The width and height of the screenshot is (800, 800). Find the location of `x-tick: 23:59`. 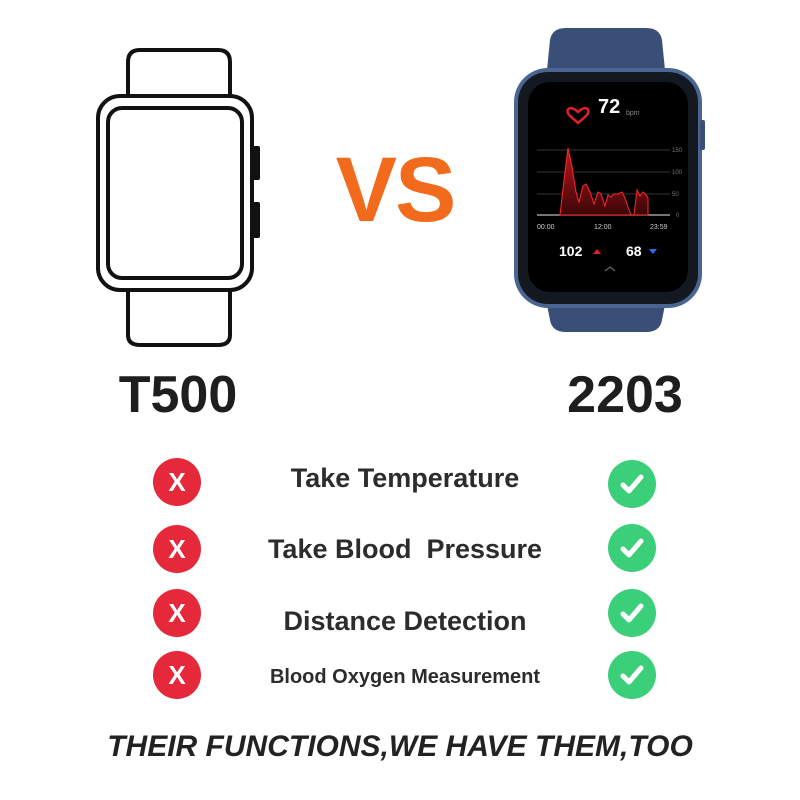

x-tick: 23:59 is located at coordinates (659, 227).